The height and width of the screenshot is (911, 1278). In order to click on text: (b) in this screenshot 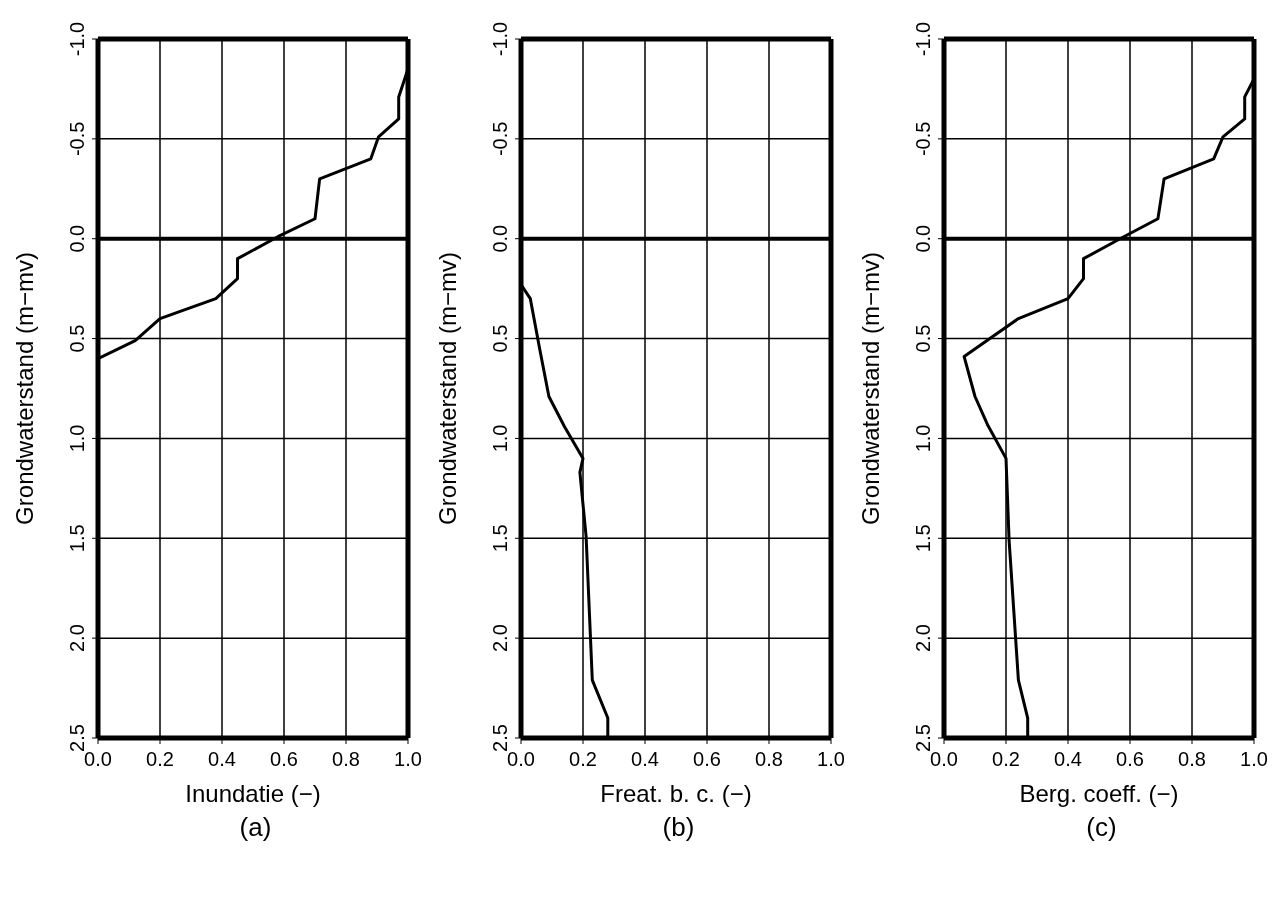, I will do `click(678, 827)`.